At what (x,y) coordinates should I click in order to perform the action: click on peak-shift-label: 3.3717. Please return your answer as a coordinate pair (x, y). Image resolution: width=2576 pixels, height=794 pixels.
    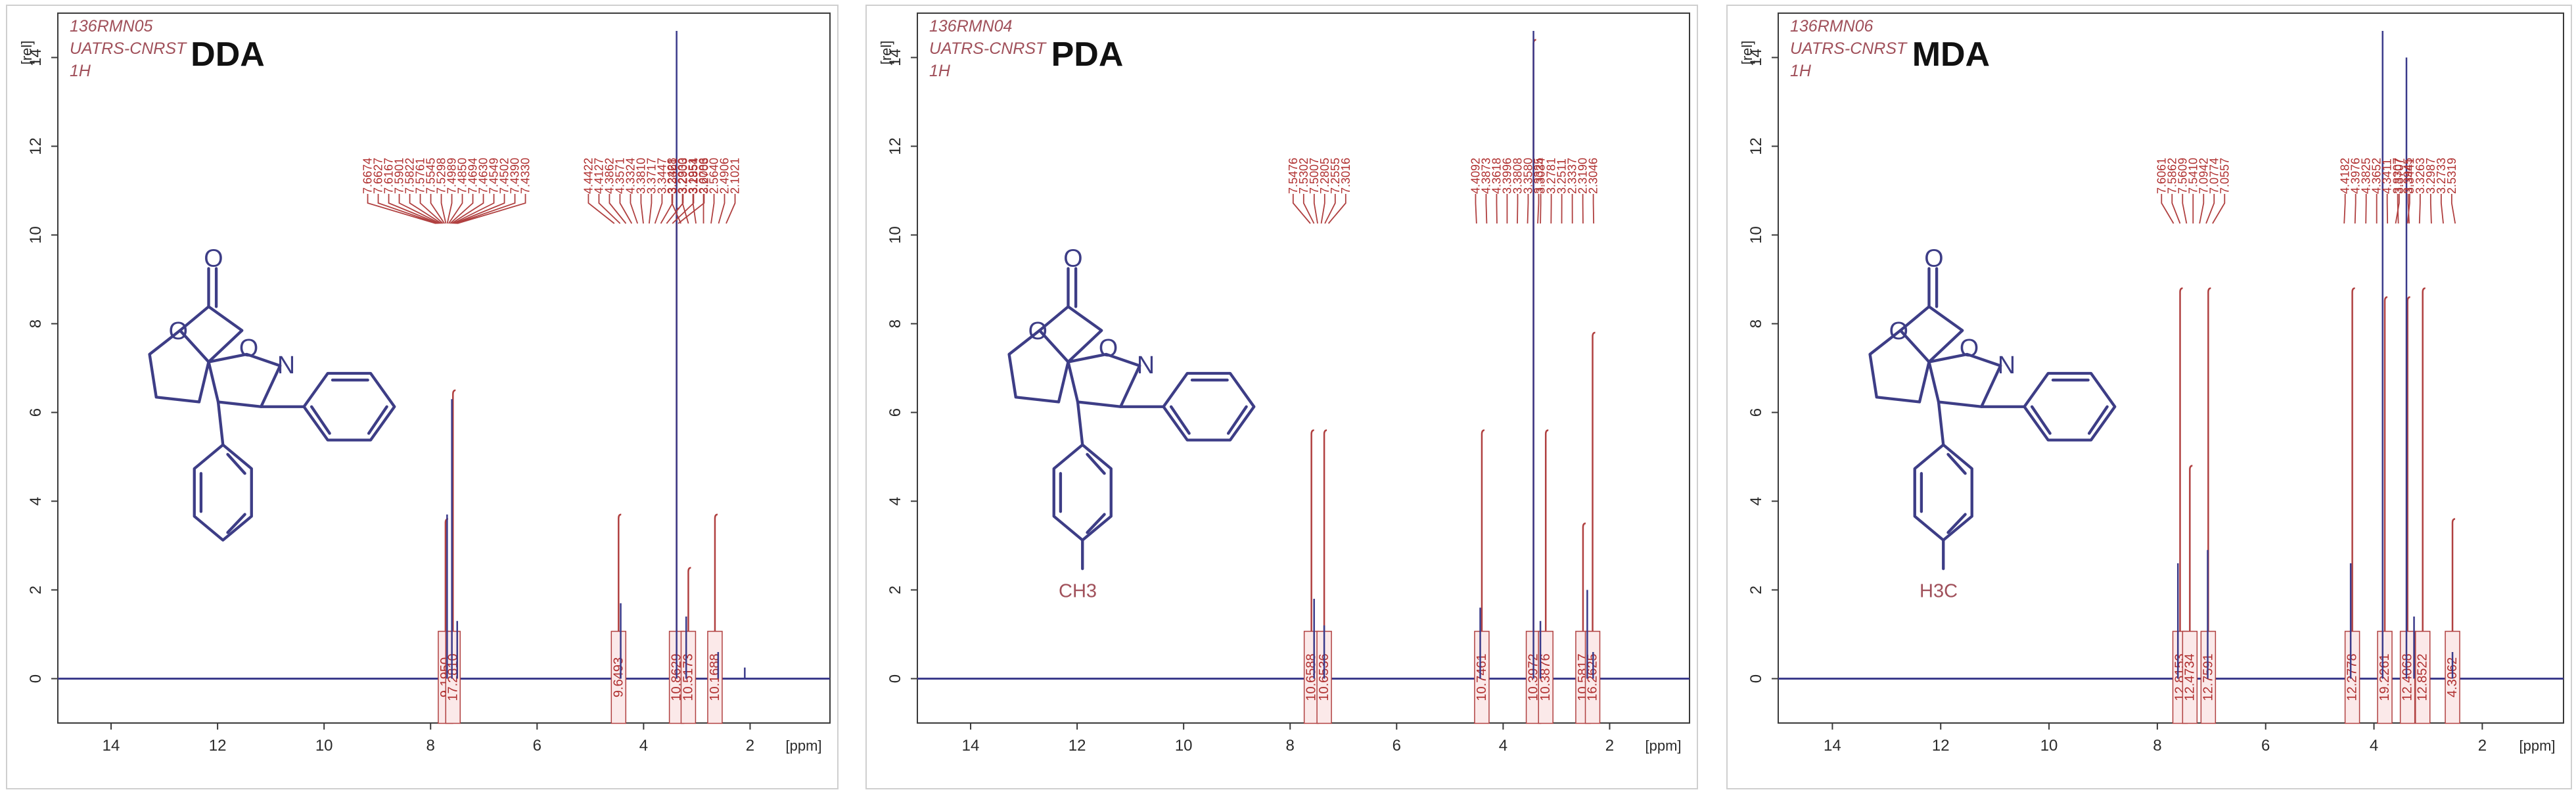
    Looking at the image, I should click on (652, 176).